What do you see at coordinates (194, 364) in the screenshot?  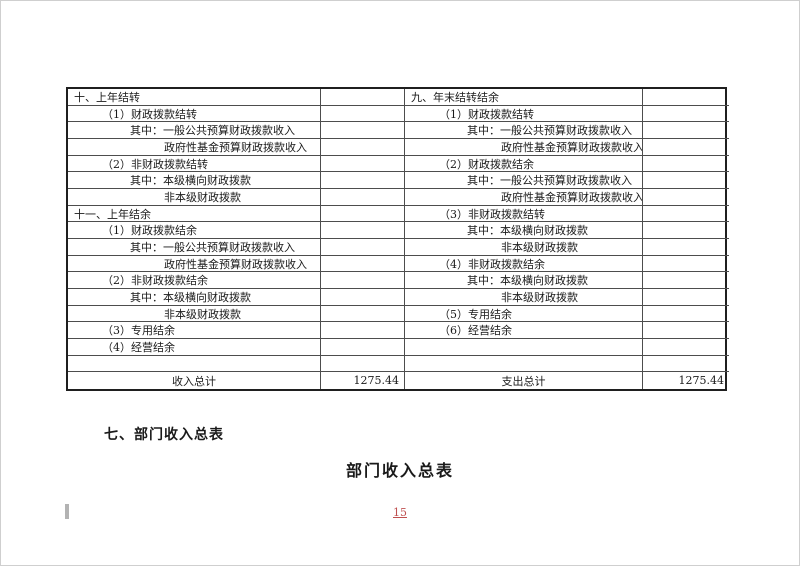 I see `row-label-left` at bounding box center [194, 364].